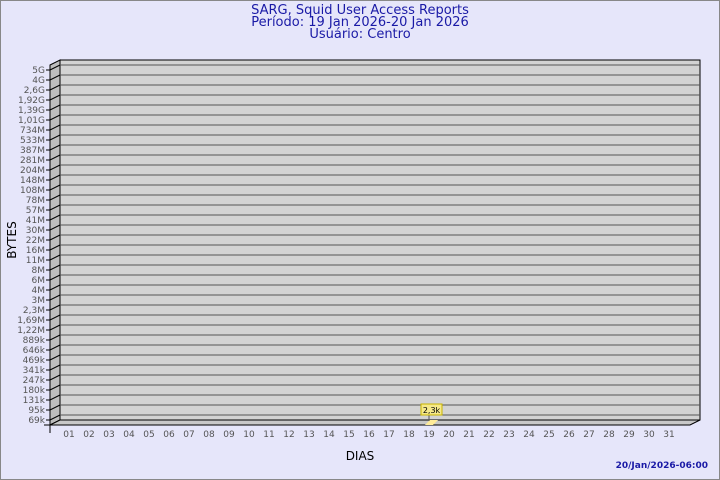 The height and width of the screenshot is (480, 720). Describe the element at coordinates (360, 34) in the screenshot. I see `chart-subtitle-user: Usuário: Centro` at that location.